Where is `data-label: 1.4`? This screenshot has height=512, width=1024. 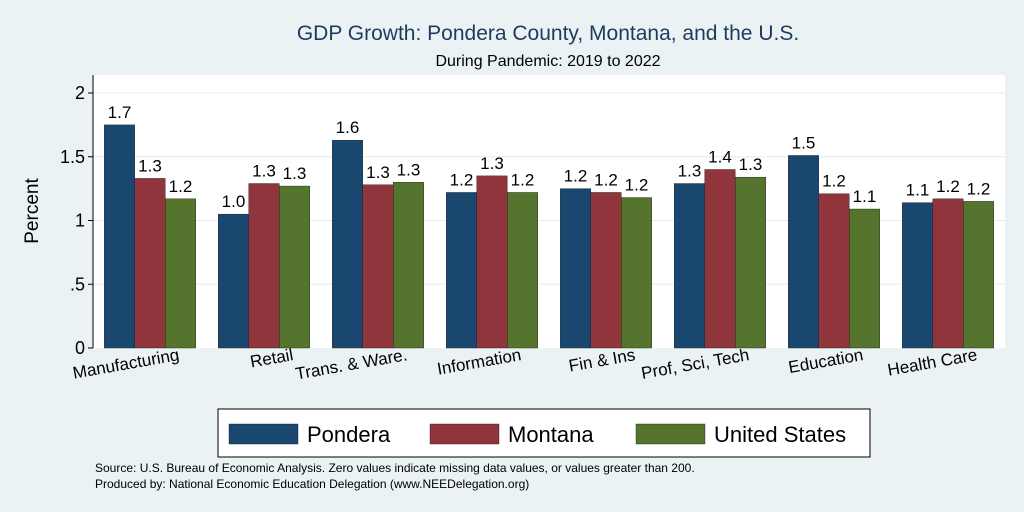 data-label: 1.4 is located at coordinates (720, 157).